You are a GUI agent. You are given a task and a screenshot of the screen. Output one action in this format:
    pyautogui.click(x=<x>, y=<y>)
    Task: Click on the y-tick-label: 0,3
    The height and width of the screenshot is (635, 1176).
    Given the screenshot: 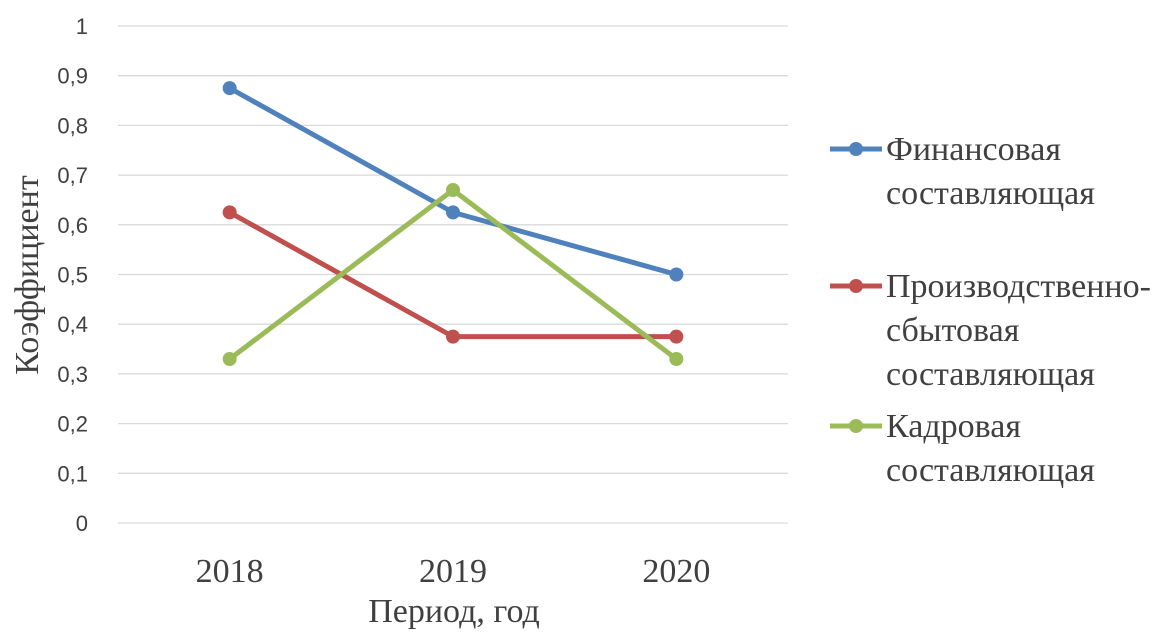 What is the action you would take?
    pyautogui.click(x=72, y=374)
    